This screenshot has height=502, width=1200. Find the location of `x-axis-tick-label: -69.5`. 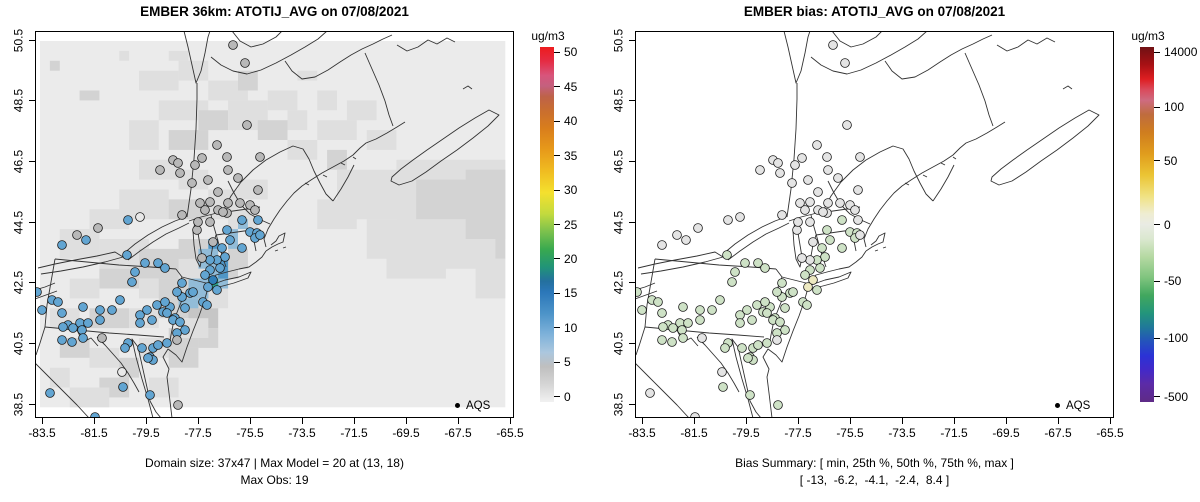

x-axis-tick-label: -69.5 is located at coordinates (1006, 433).